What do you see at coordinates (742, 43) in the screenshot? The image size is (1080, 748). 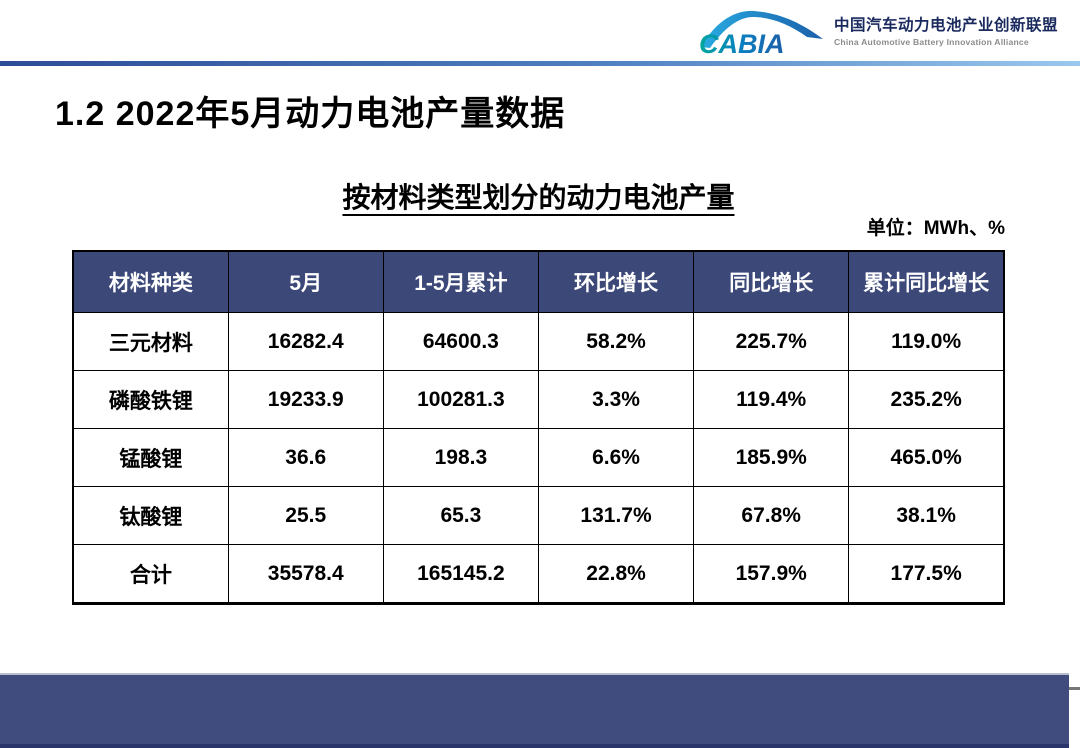 I see `logo-abbr: CABIA` at bounding box center [742, 43].